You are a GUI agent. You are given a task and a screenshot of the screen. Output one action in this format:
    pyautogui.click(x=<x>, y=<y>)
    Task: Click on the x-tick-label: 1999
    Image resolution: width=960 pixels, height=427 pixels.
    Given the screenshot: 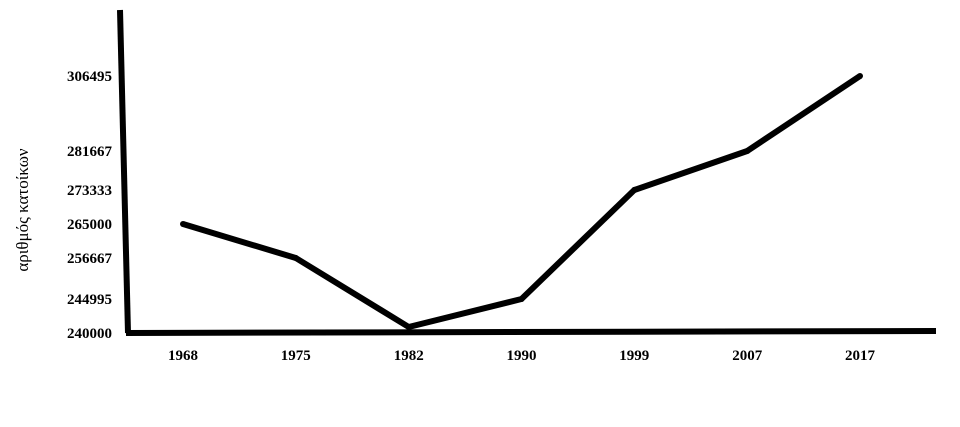 What is the action you would take?
    pyautogui.click(x=634, y=356)
    